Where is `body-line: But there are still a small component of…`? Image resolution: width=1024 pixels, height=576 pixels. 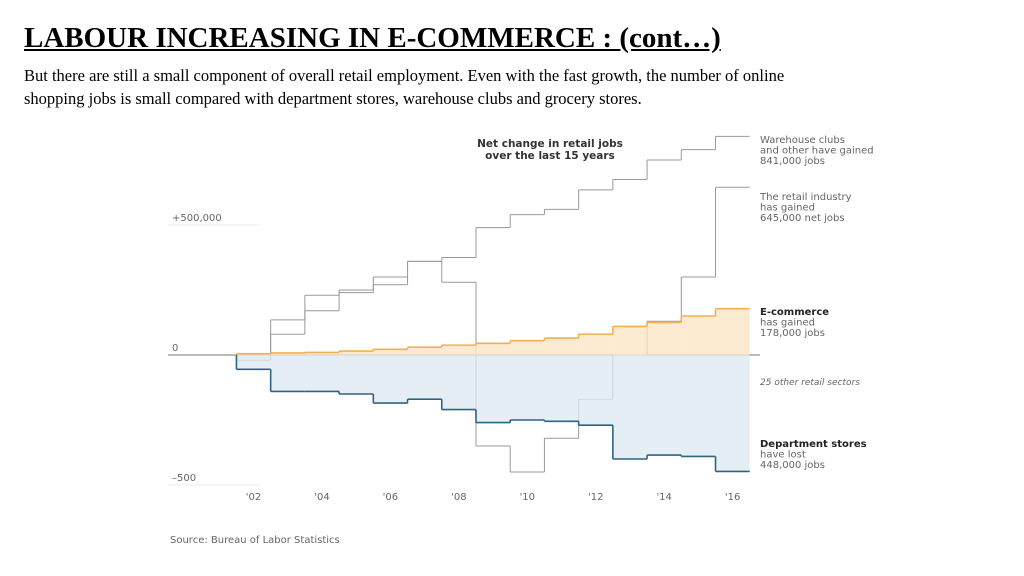
body-line: But there are still a small component of… is located at coordinates (404, 75).